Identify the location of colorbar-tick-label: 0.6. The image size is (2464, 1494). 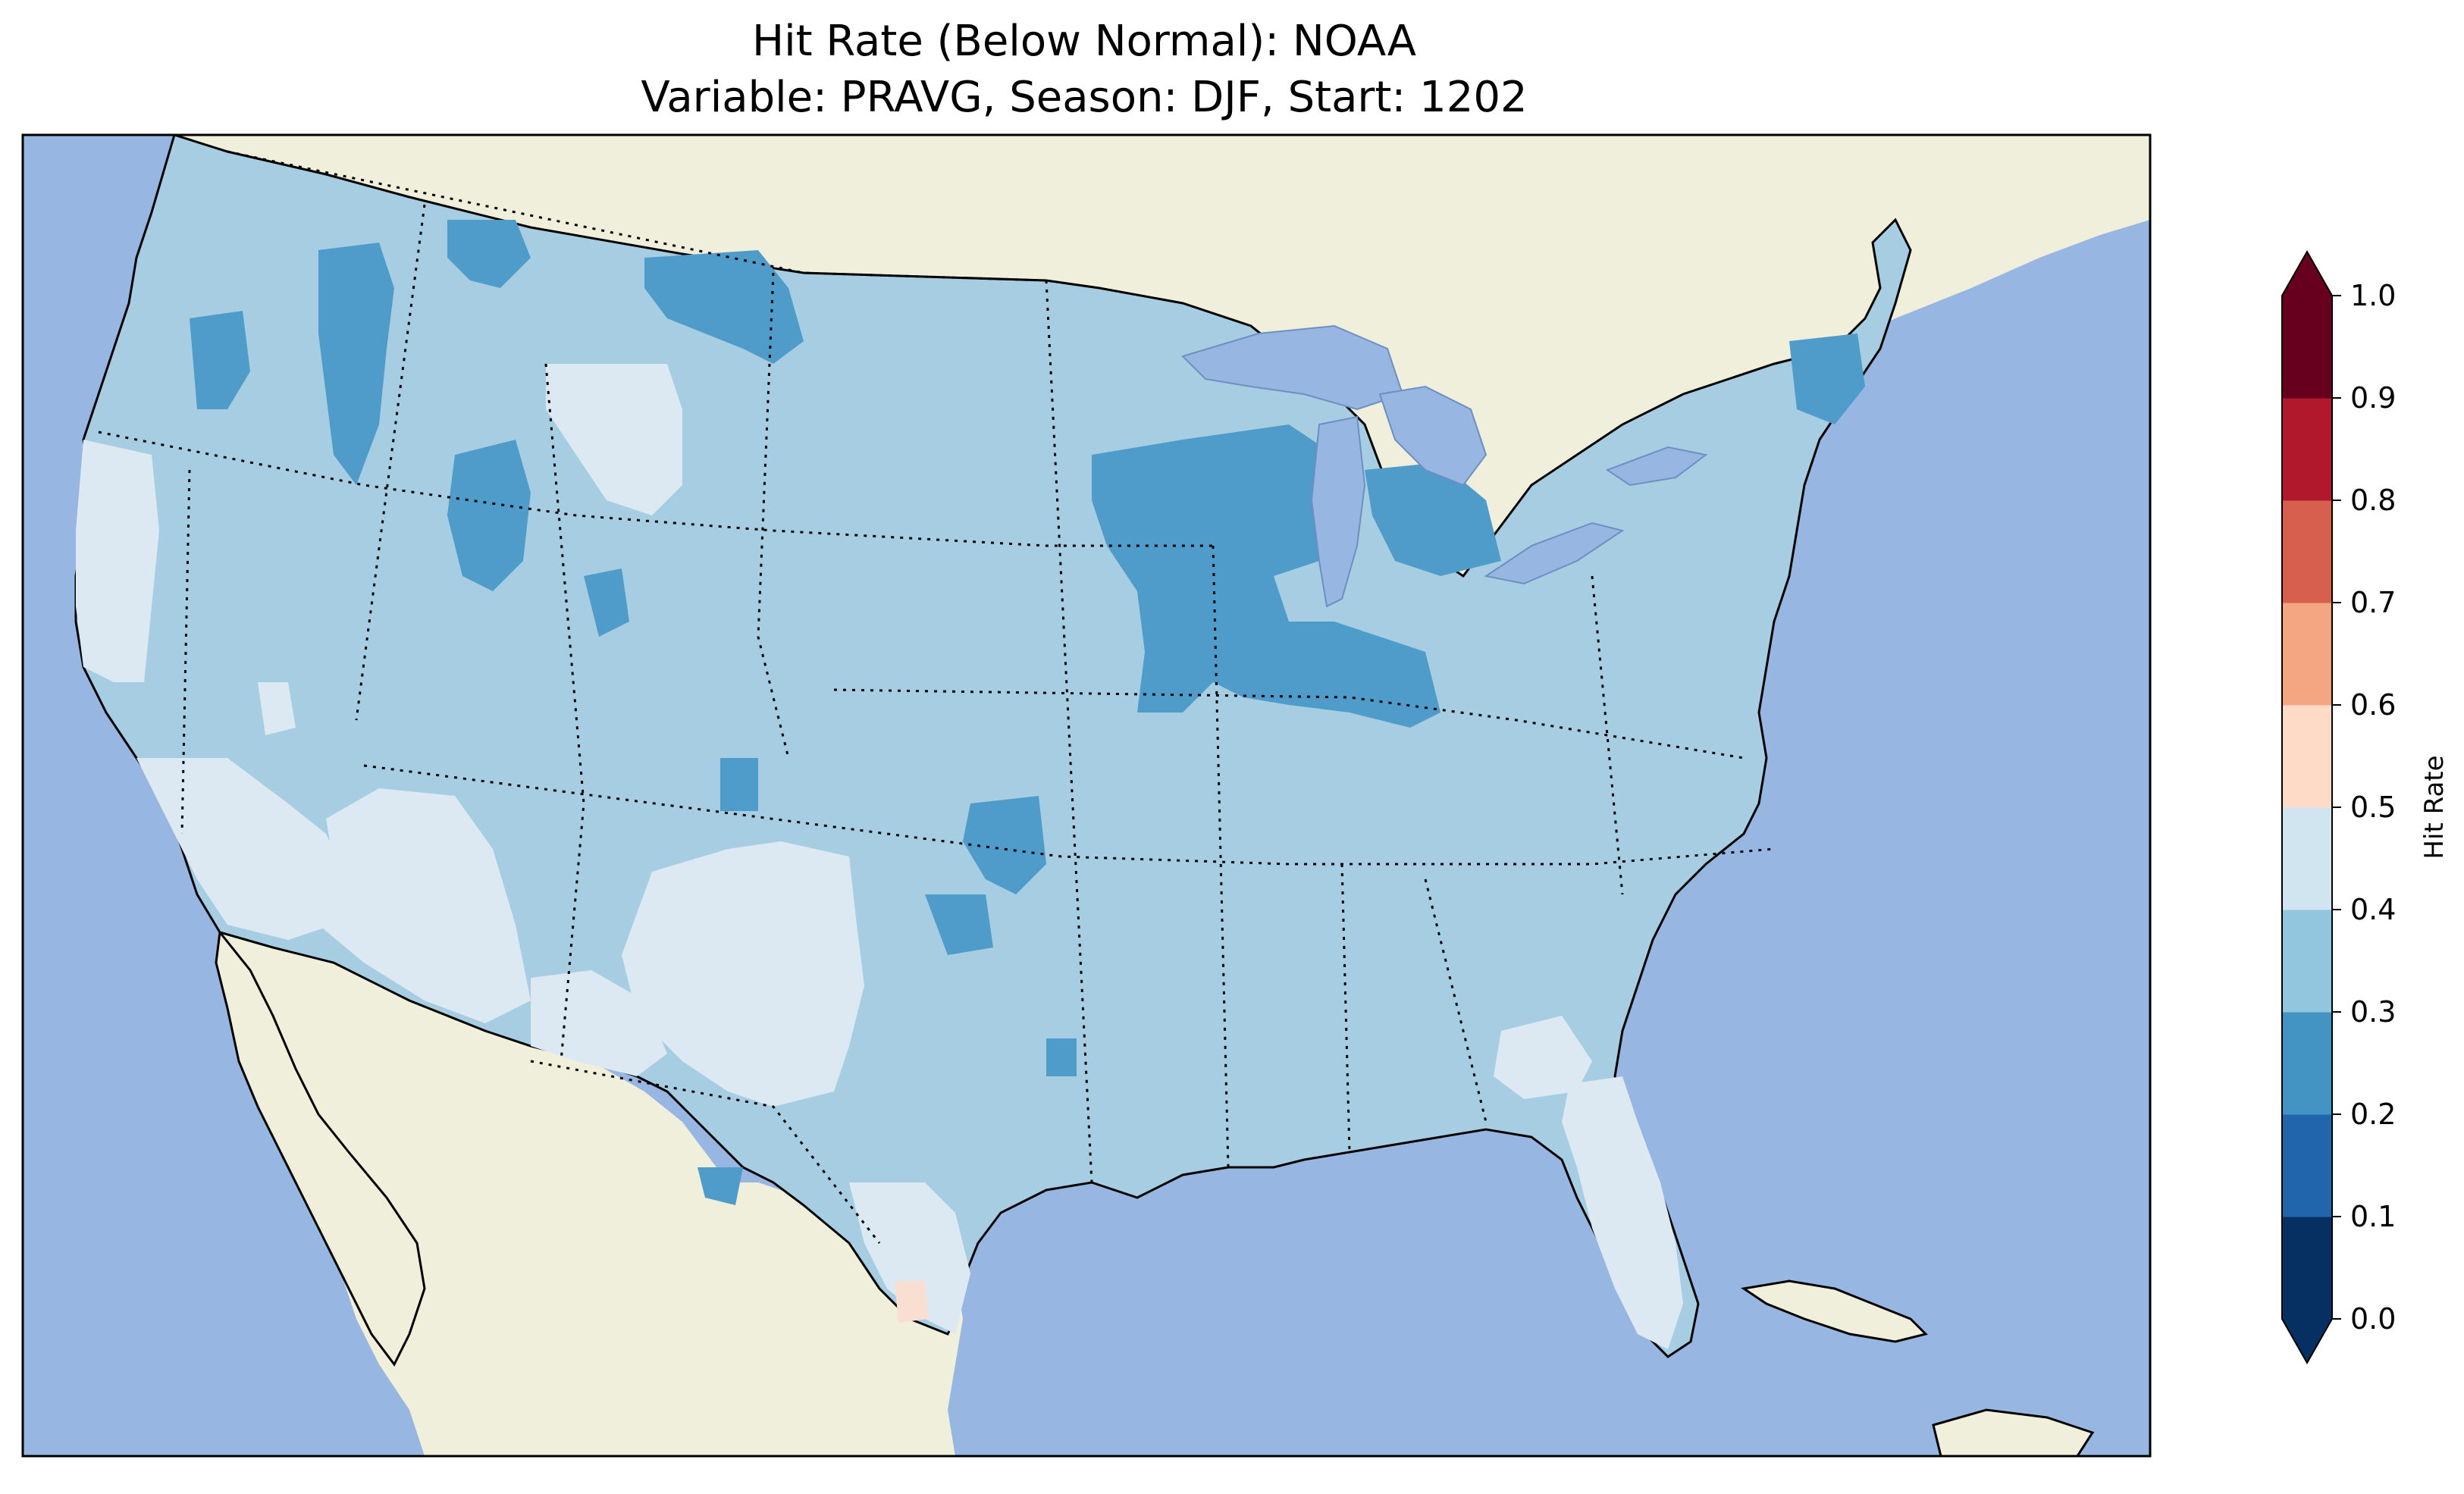
(2373, 705).